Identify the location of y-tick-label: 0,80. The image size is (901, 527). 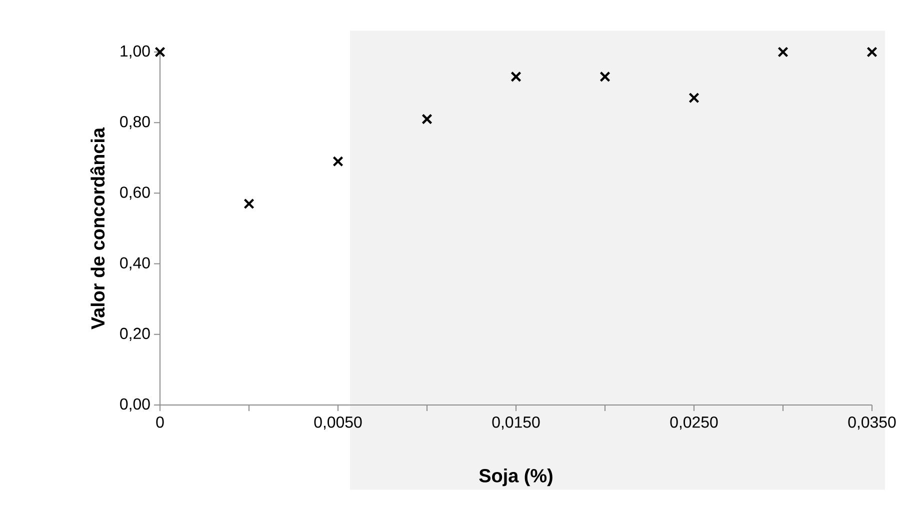
(135, 123).